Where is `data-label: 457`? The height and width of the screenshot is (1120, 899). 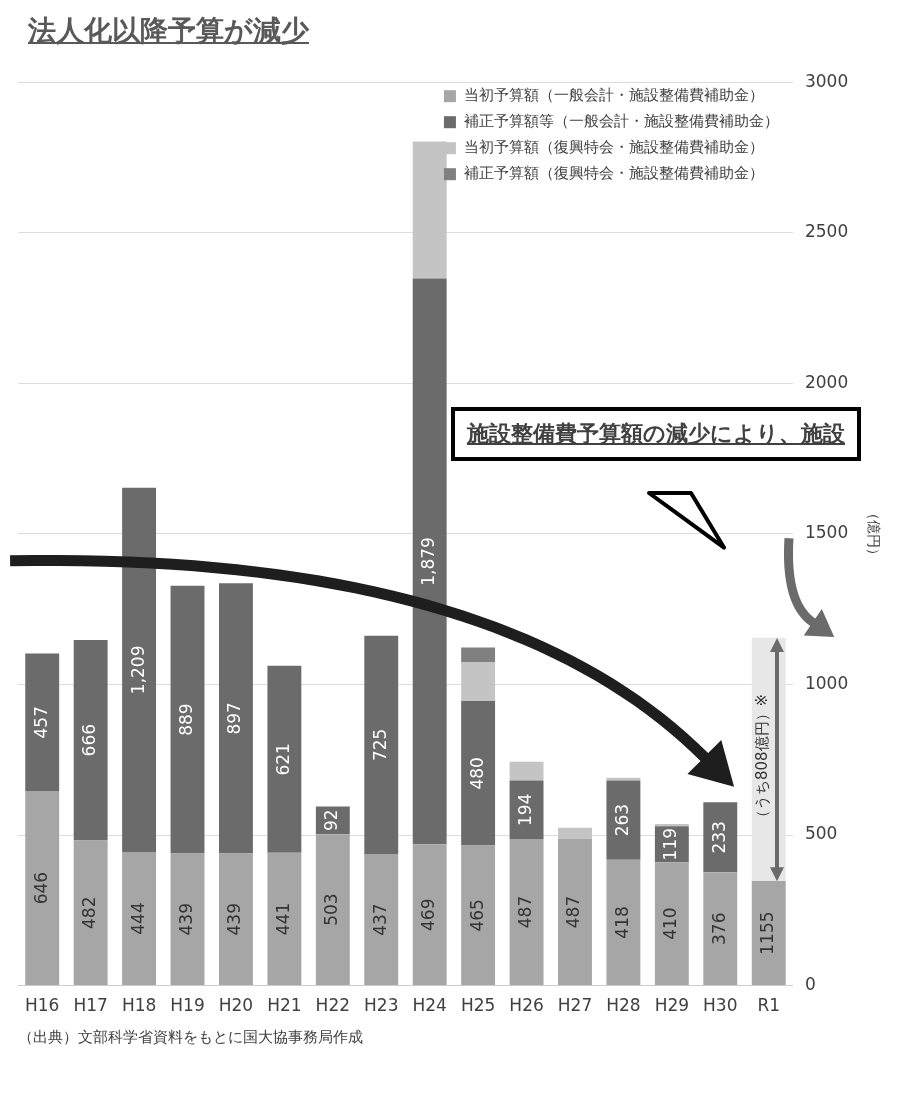
data-label: 457 is located at coordinates (40, 722).